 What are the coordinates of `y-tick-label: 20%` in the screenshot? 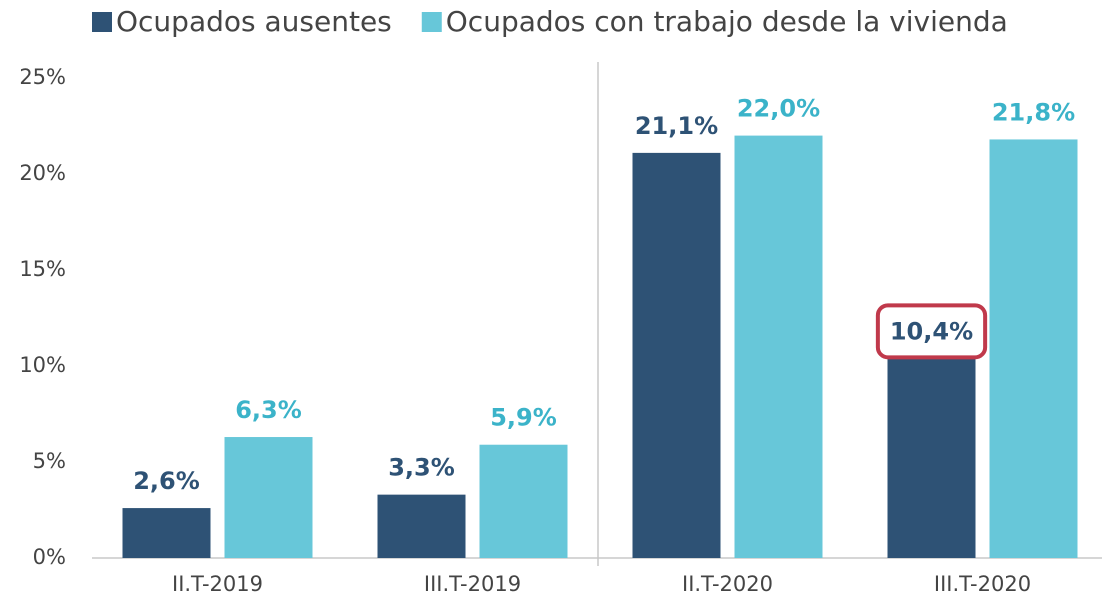 It's located at (42, 173).